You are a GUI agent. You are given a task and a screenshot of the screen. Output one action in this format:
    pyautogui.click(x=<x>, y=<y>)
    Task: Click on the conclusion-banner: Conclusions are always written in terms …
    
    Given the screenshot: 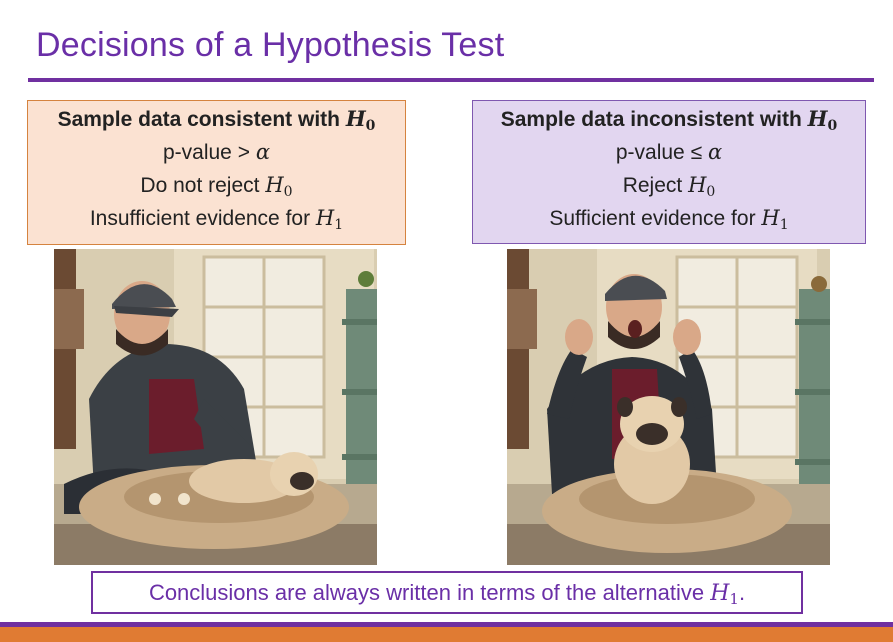 What is the action you would take?
    pyautogui.click(x=447, y=592)
    